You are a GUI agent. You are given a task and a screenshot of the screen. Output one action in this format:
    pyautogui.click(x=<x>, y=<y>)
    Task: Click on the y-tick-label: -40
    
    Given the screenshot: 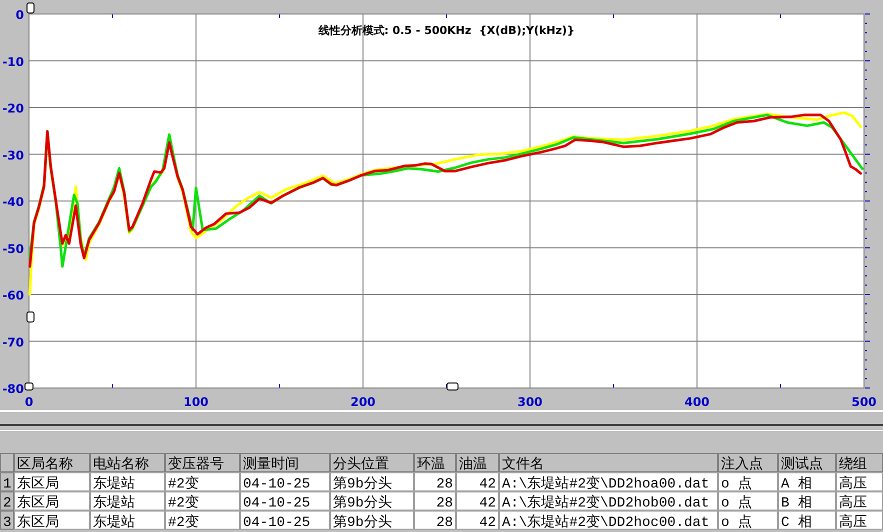 What is the action you would take?
    pyautogui.click(x=13, y=202)
    